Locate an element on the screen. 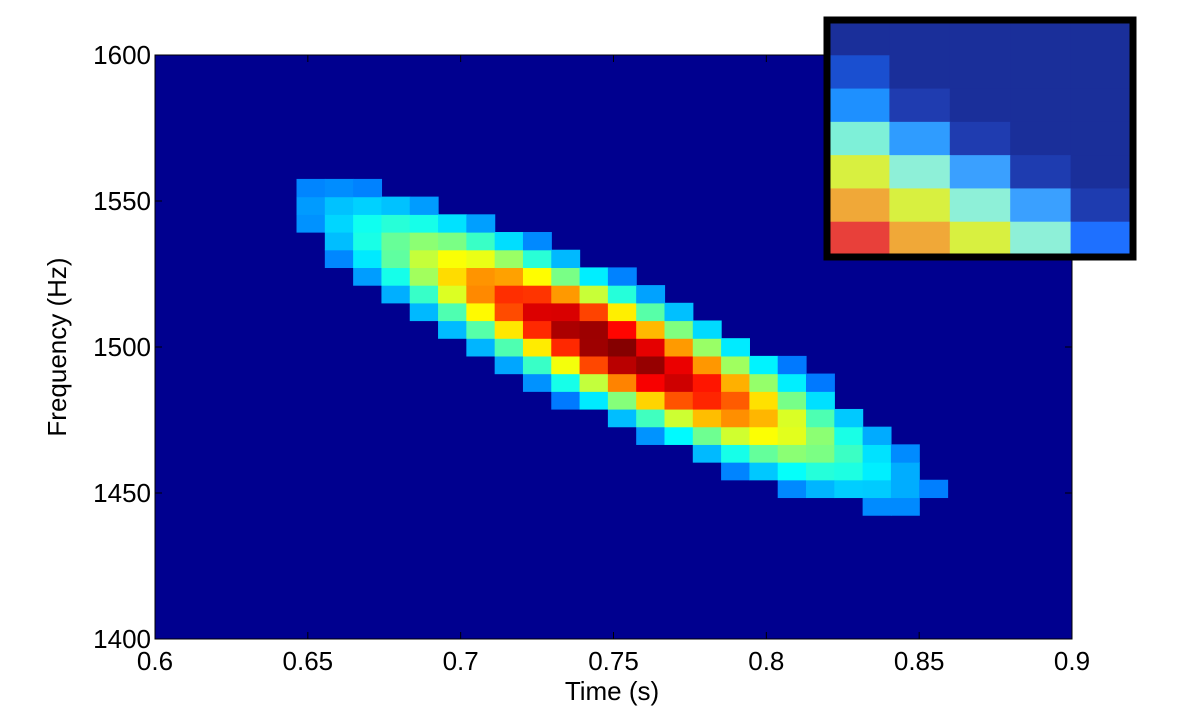 The width and height of the screenshot is (1186, 718). y-tick-label: 1500 is located at coordinates (122, 347).